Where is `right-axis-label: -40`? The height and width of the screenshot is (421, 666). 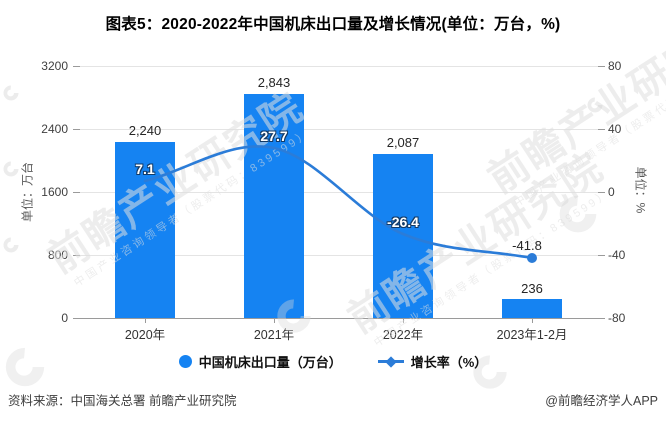 right-axis-label: -40 is located at coordinates (617, 255).